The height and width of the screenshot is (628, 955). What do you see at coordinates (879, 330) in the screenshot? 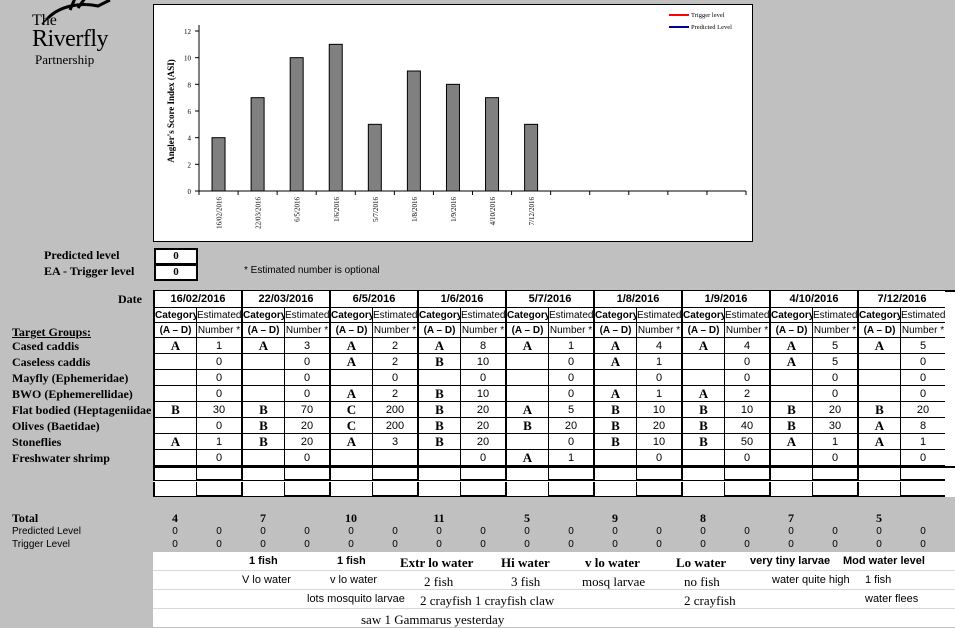
I see `category-subheader: (A – D)` at bounding box center [879, 330].